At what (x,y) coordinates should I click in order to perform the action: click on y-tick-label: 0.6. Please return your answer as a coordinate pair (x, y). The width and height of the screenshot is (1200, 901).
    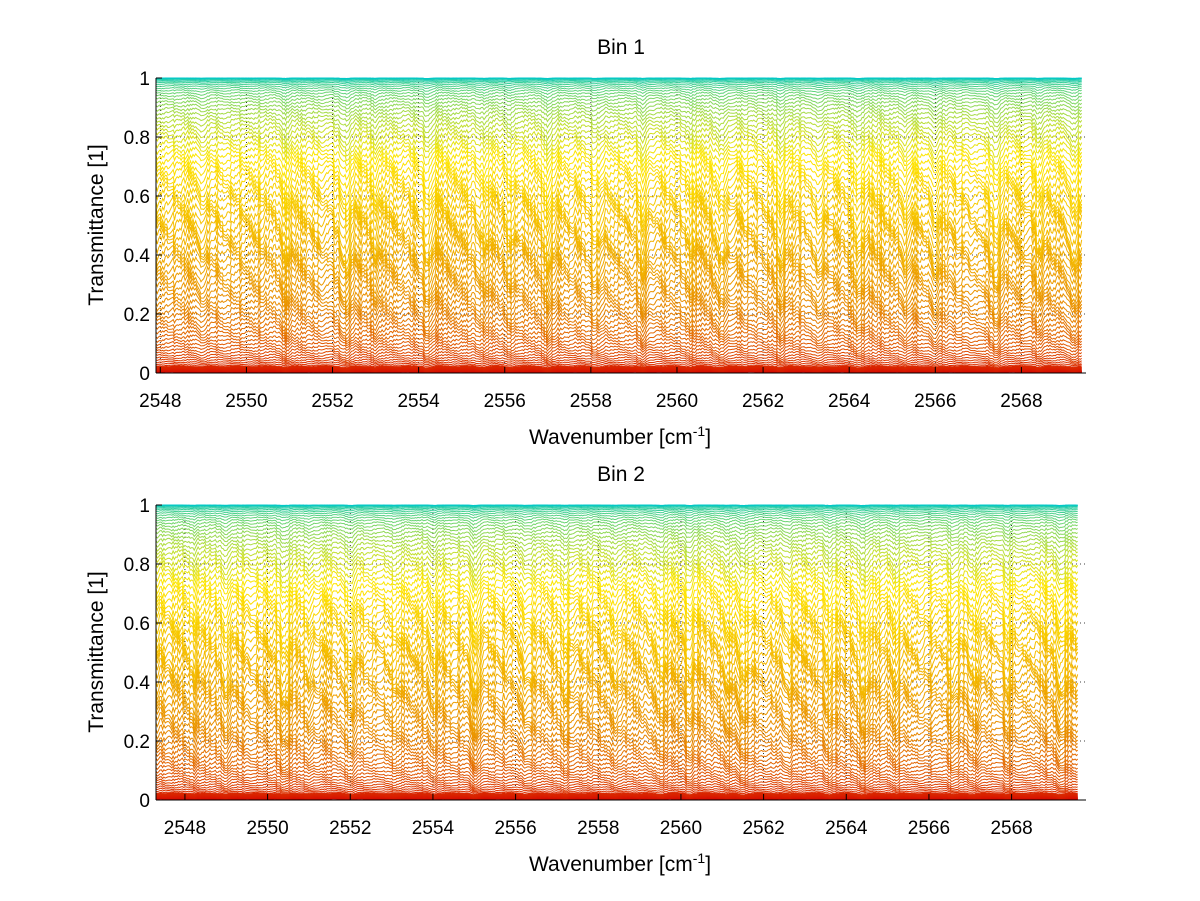
    Looking at the image, I should click on (137, 624).